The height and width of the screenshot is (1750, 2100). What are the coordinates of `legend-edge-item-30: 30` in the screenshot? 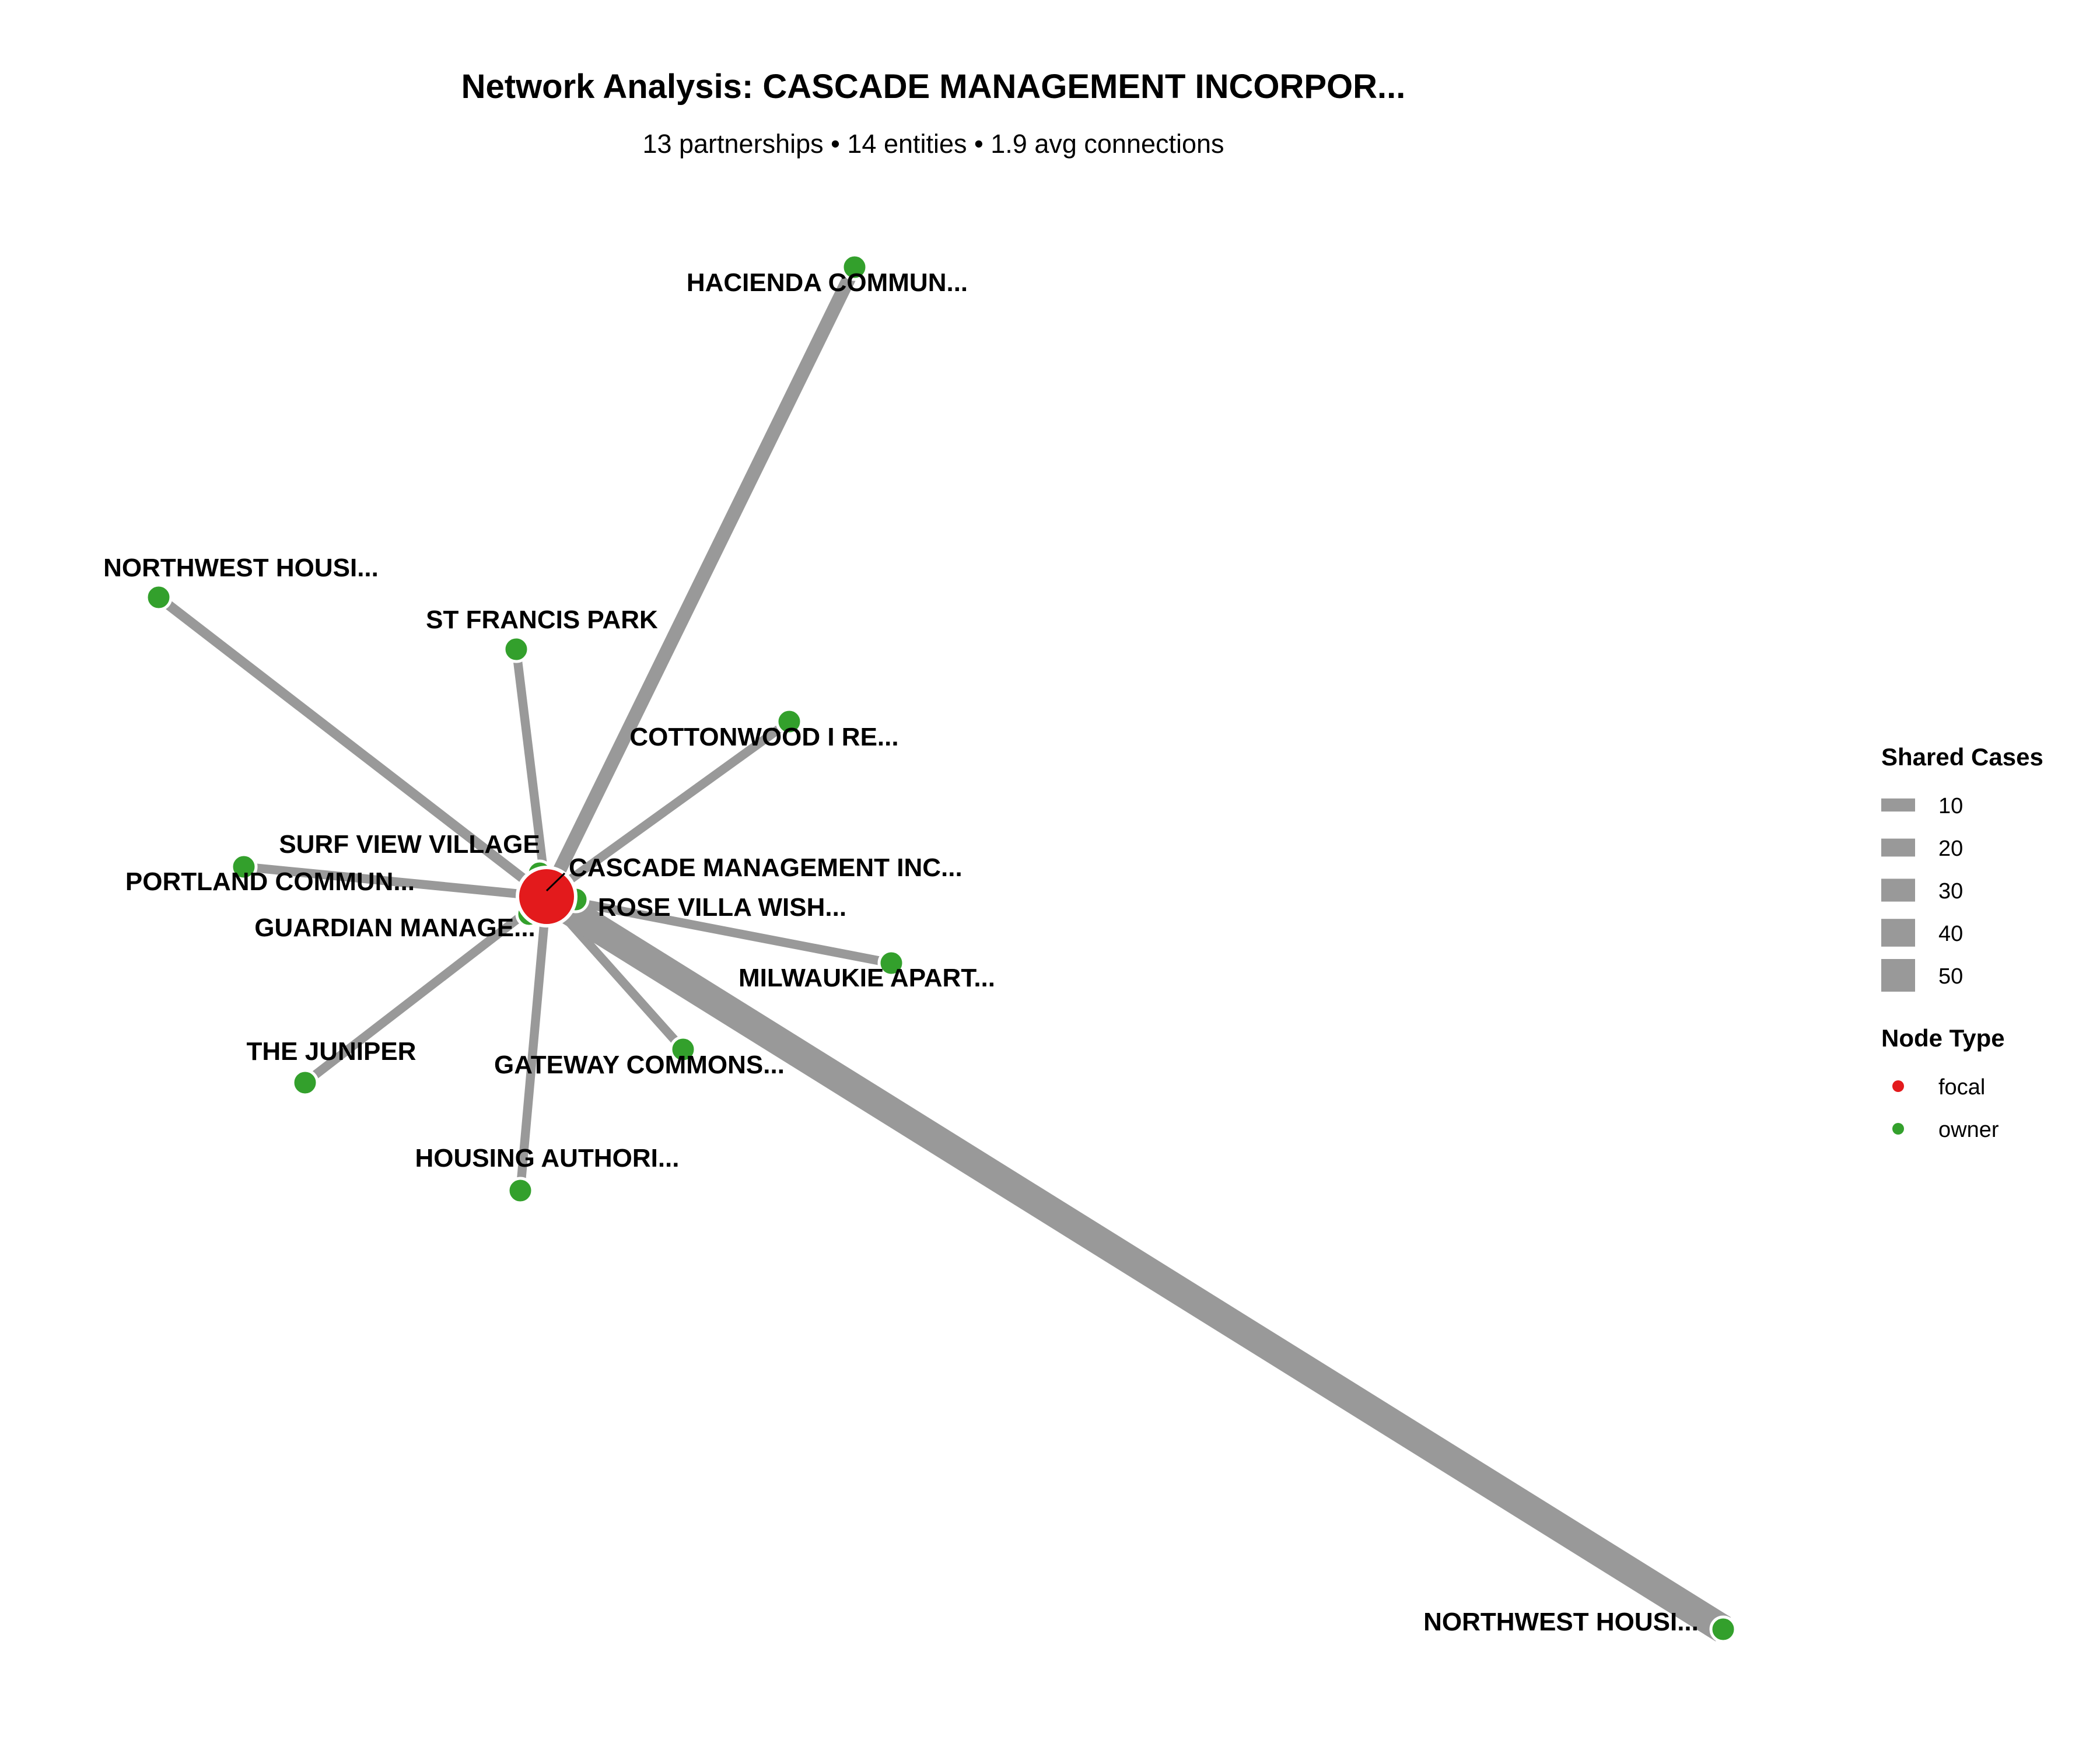 It's located at (1922, 891).